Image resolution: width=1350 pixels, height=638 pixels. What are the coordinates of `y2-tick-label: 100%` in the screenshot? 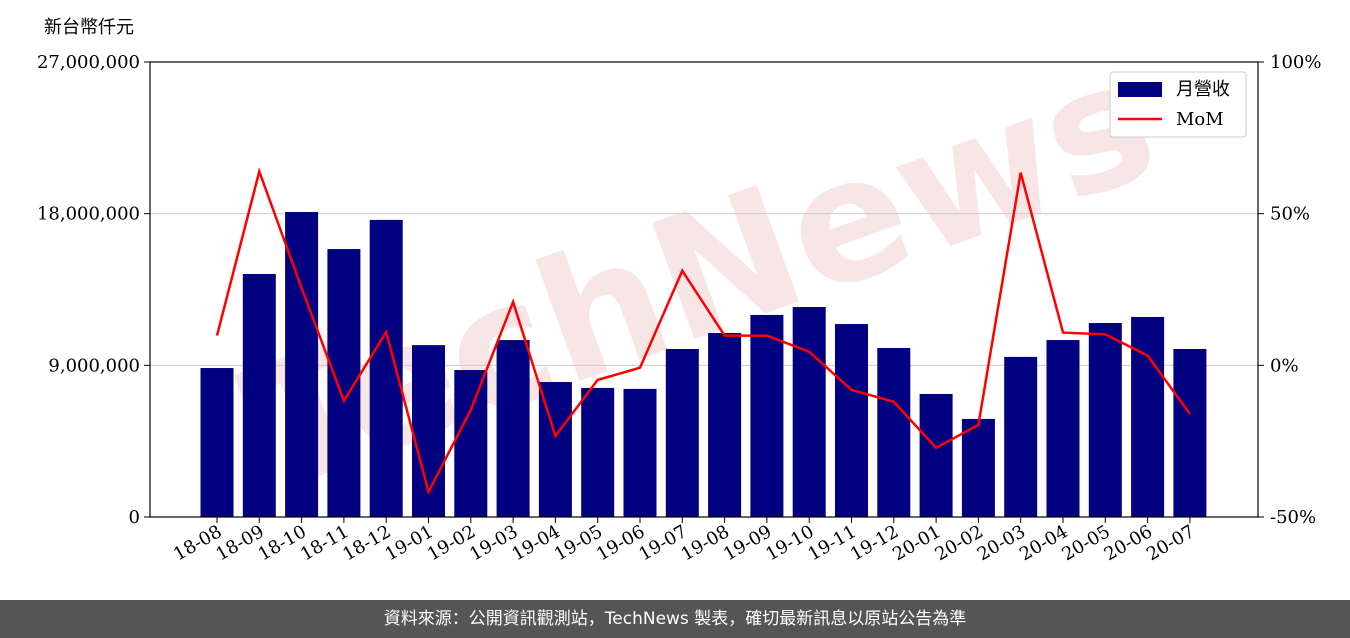 It's located at (1295, 62).